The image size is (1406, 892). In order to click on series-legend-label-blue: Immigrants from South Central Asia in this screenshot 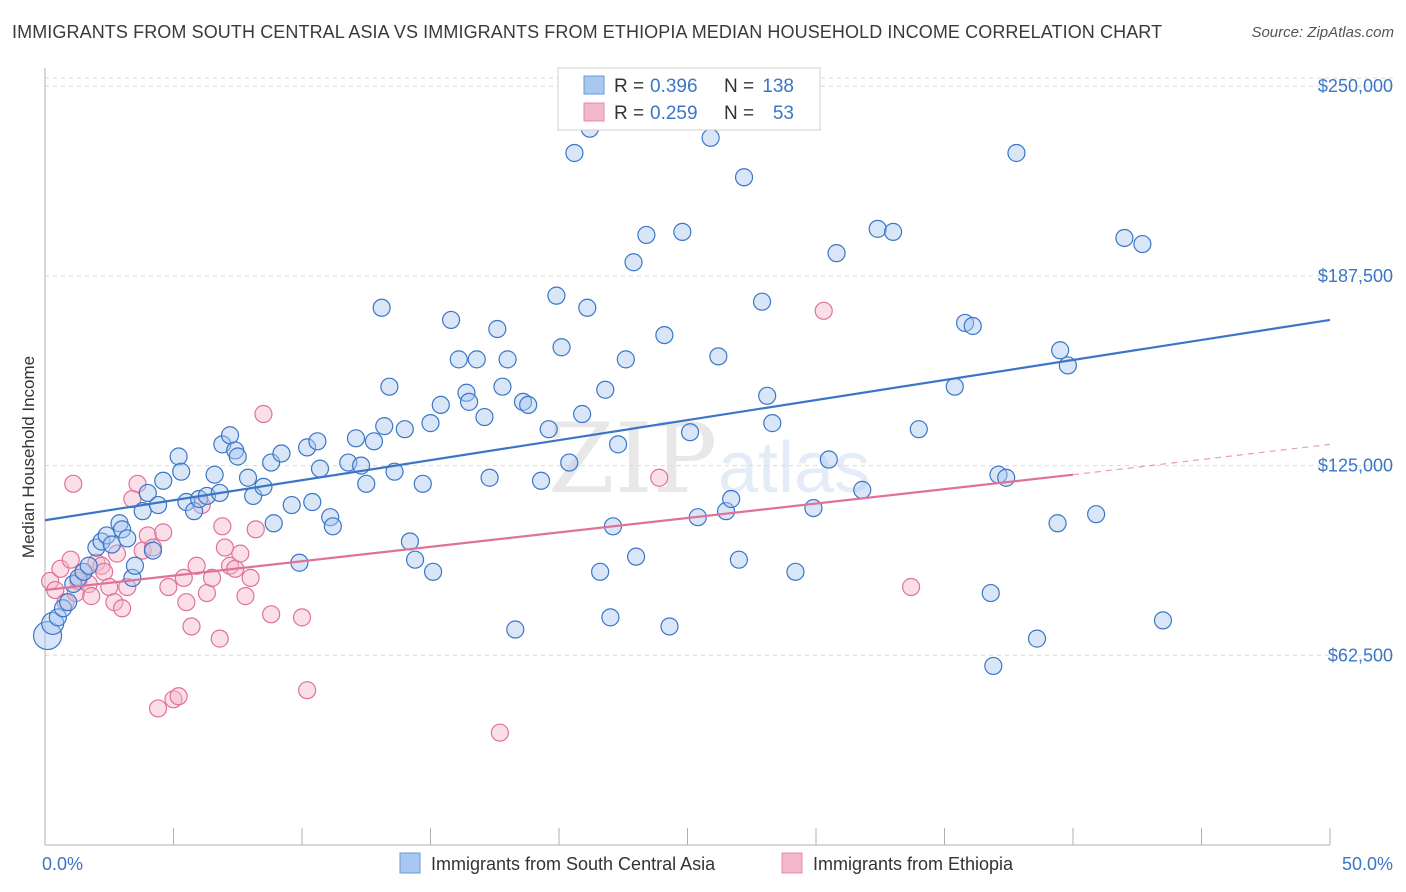, I will do `click(573, 864)`.